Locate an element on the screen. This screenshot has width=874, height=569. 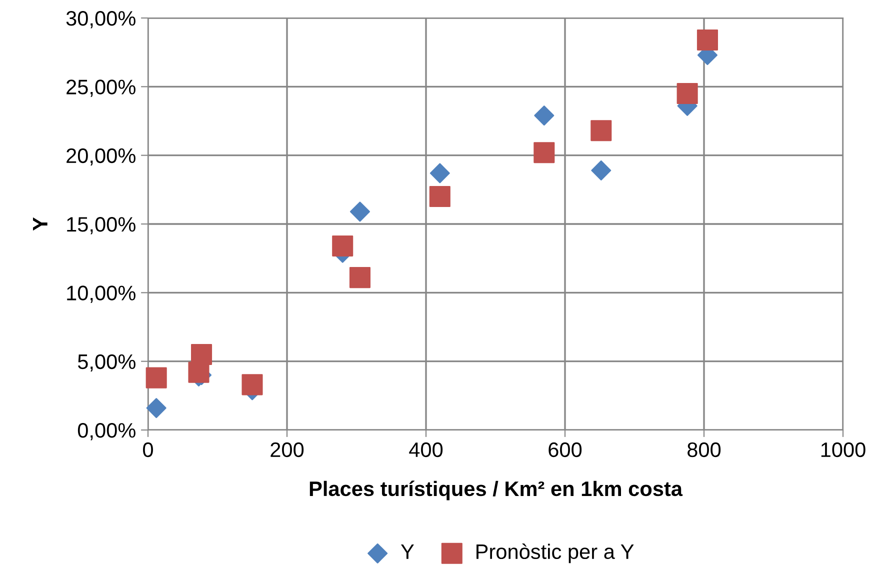
y-tick-label: 15,00% is located at coordinates (101, 225).